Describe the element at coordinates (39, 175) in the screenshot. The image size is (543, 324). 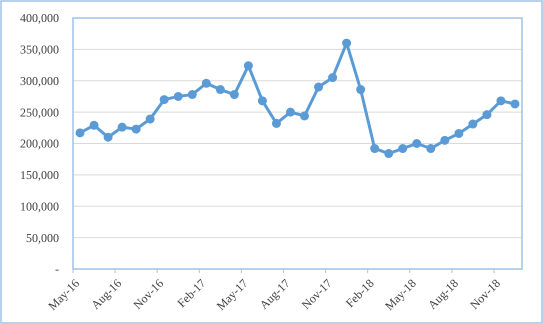
I see `y-tick-label: 150,000` at that location.